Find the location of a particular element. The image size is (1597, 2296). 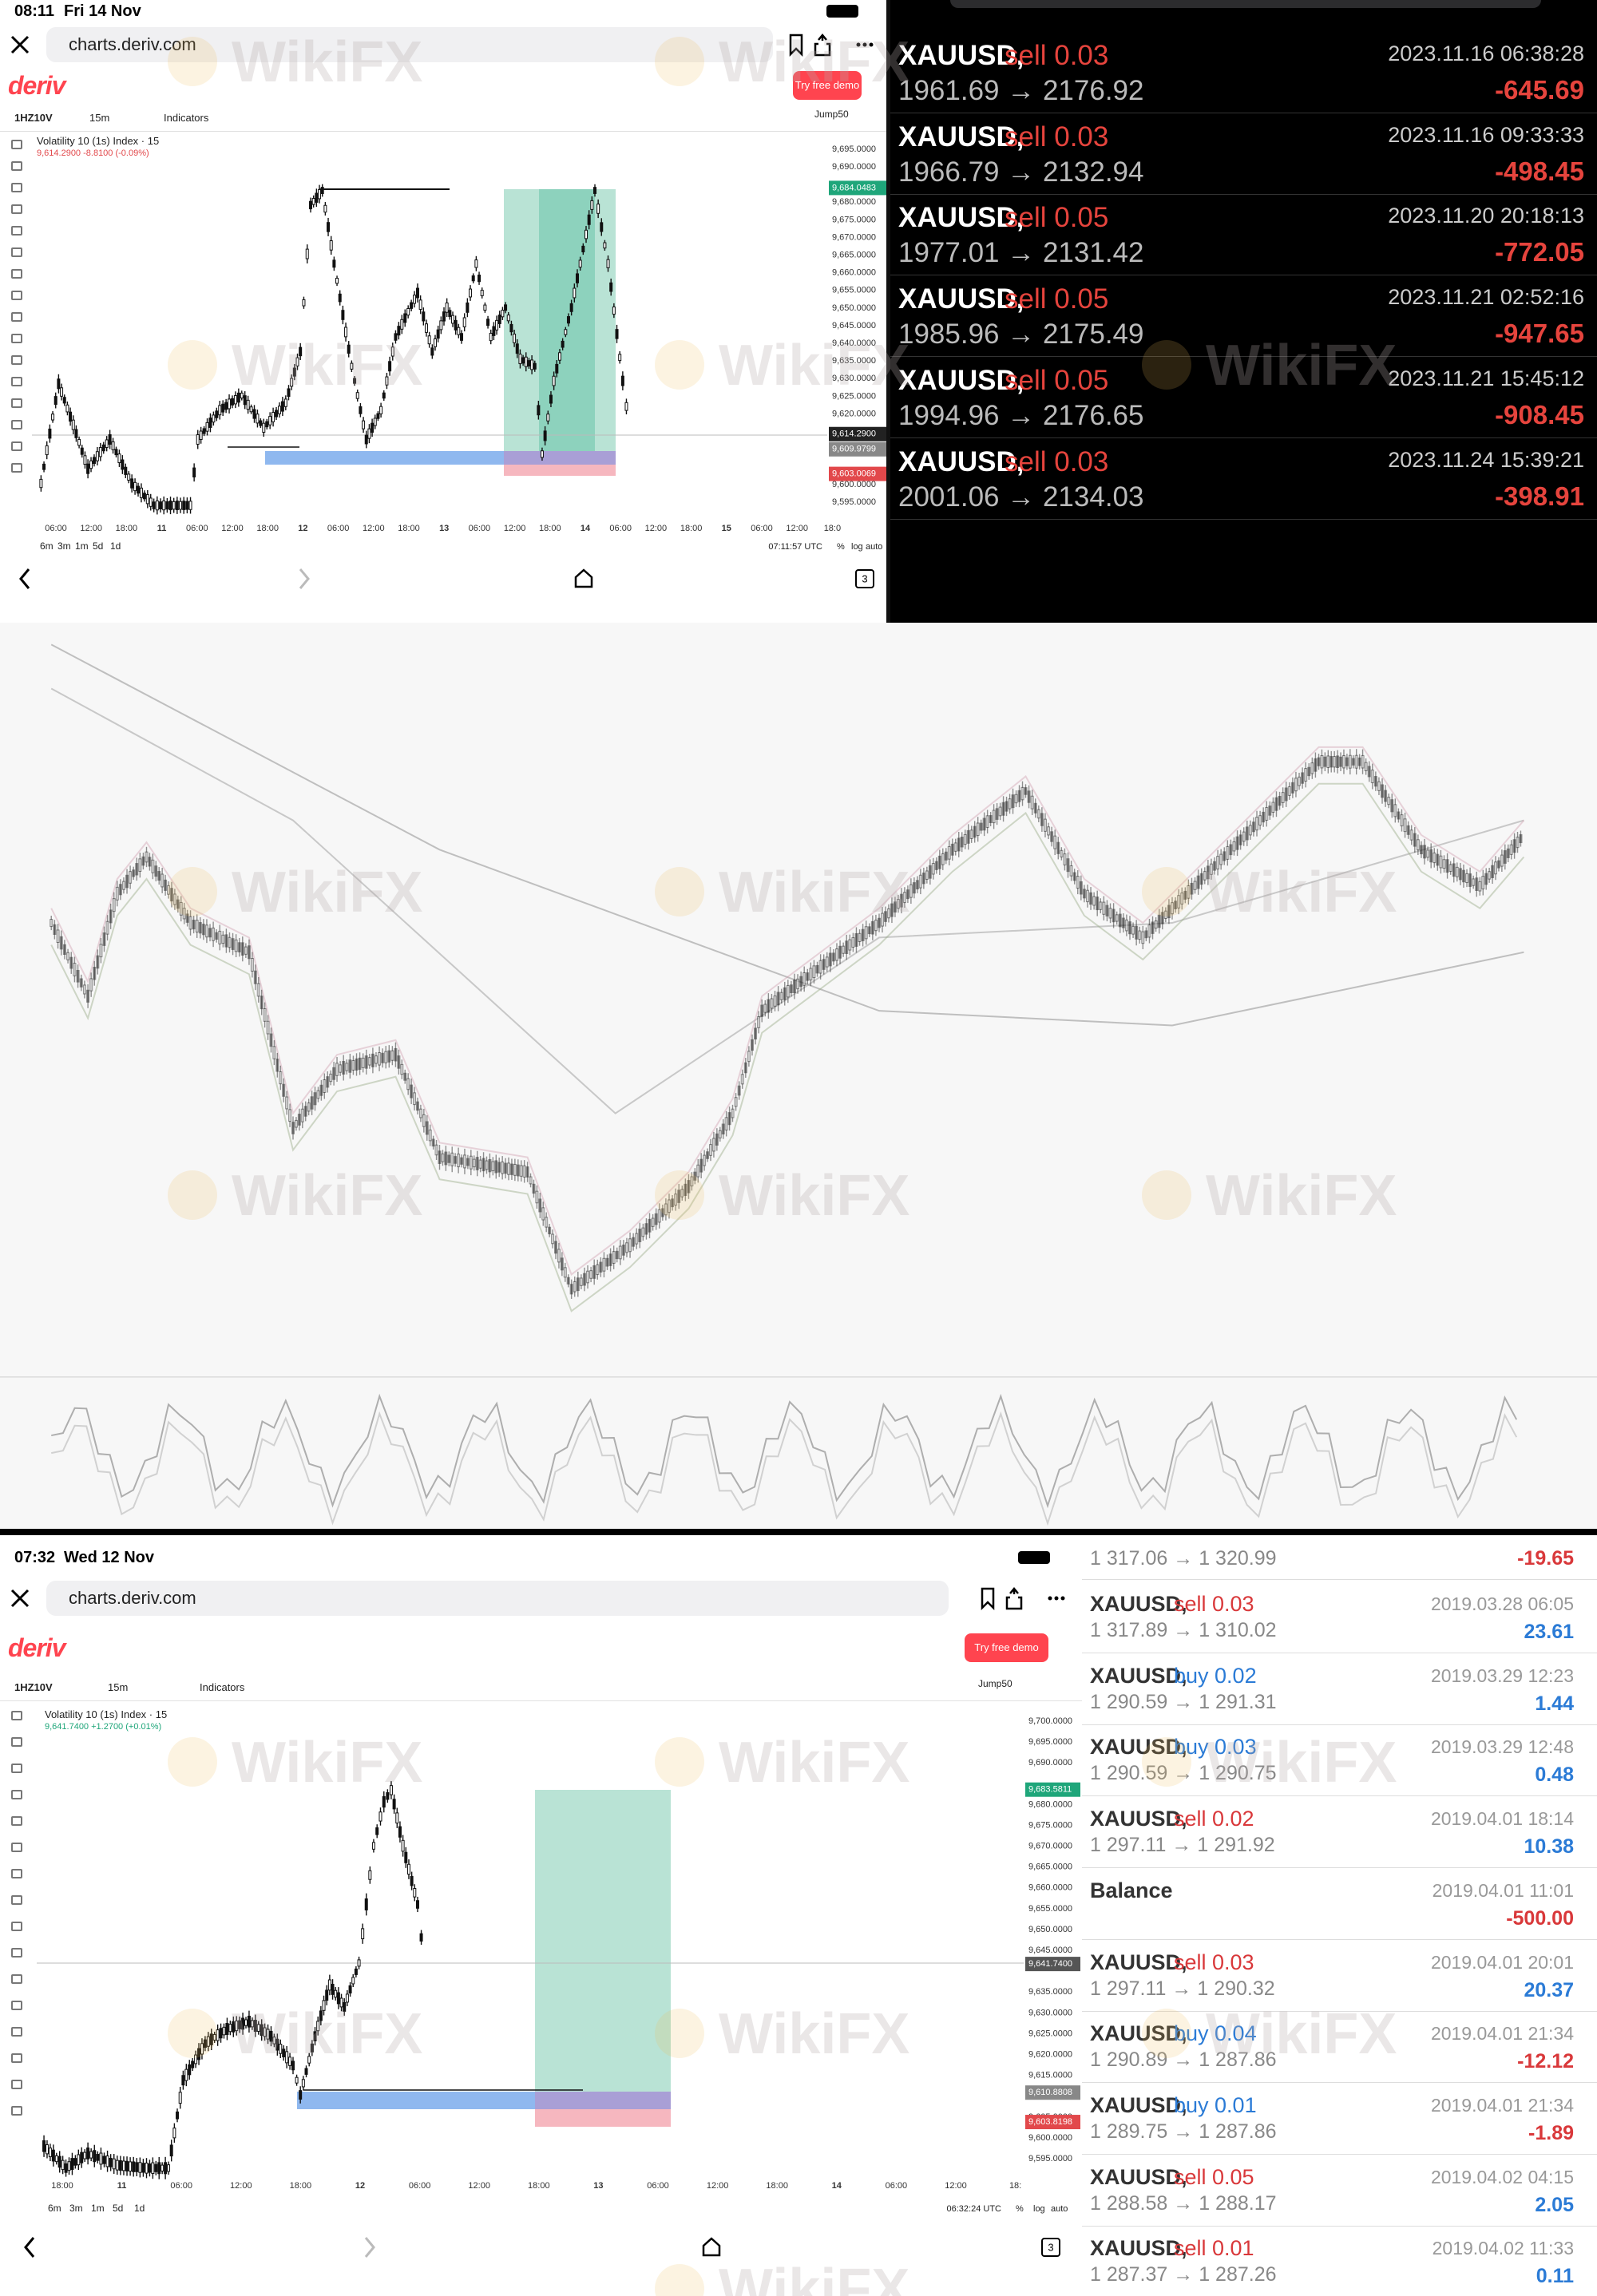

trade-side: sell 0.03 is located at coordinates (1057, 461).